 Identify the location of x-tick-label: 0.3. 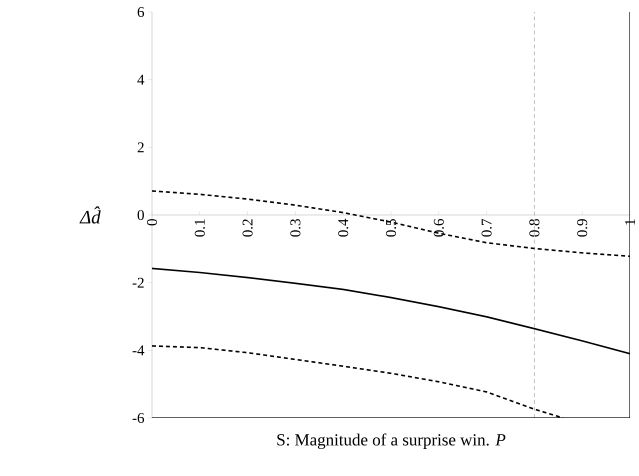
(295, 228).